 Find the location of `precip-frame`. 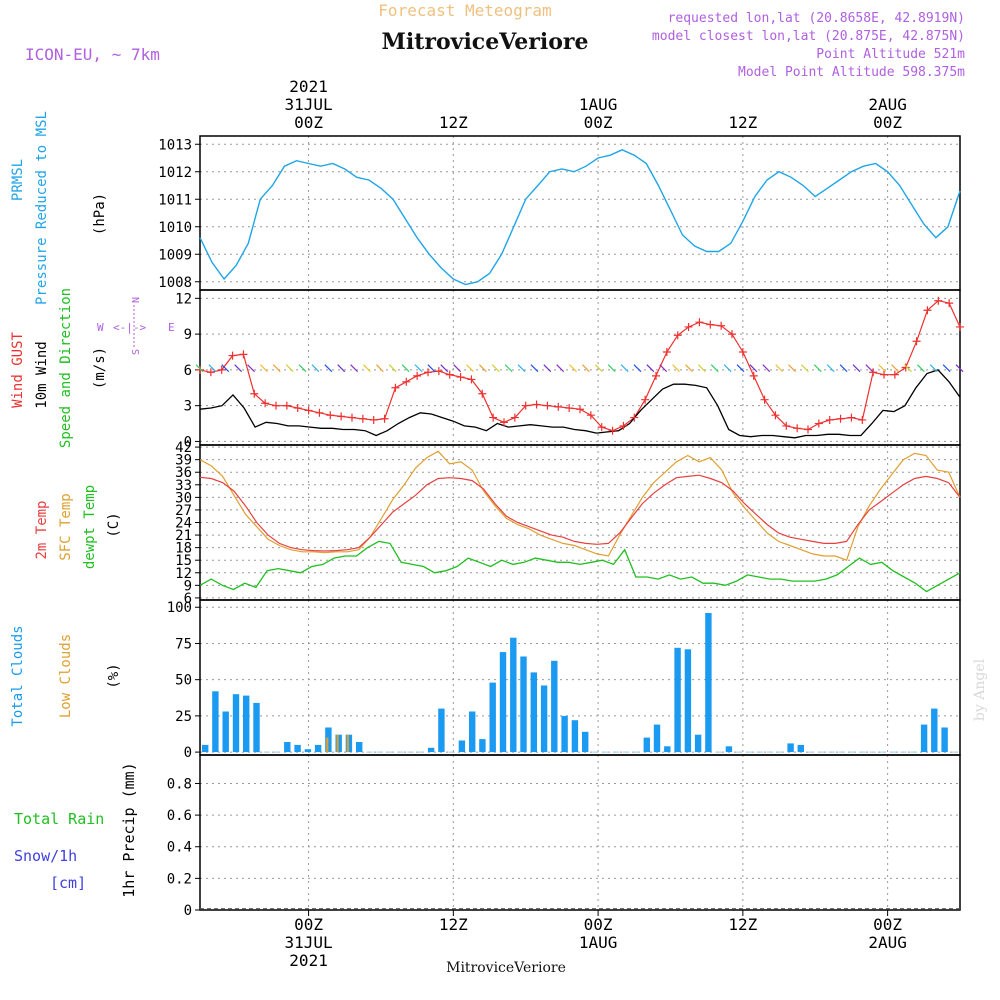

precip-frame is located at coordinates (580, 832).